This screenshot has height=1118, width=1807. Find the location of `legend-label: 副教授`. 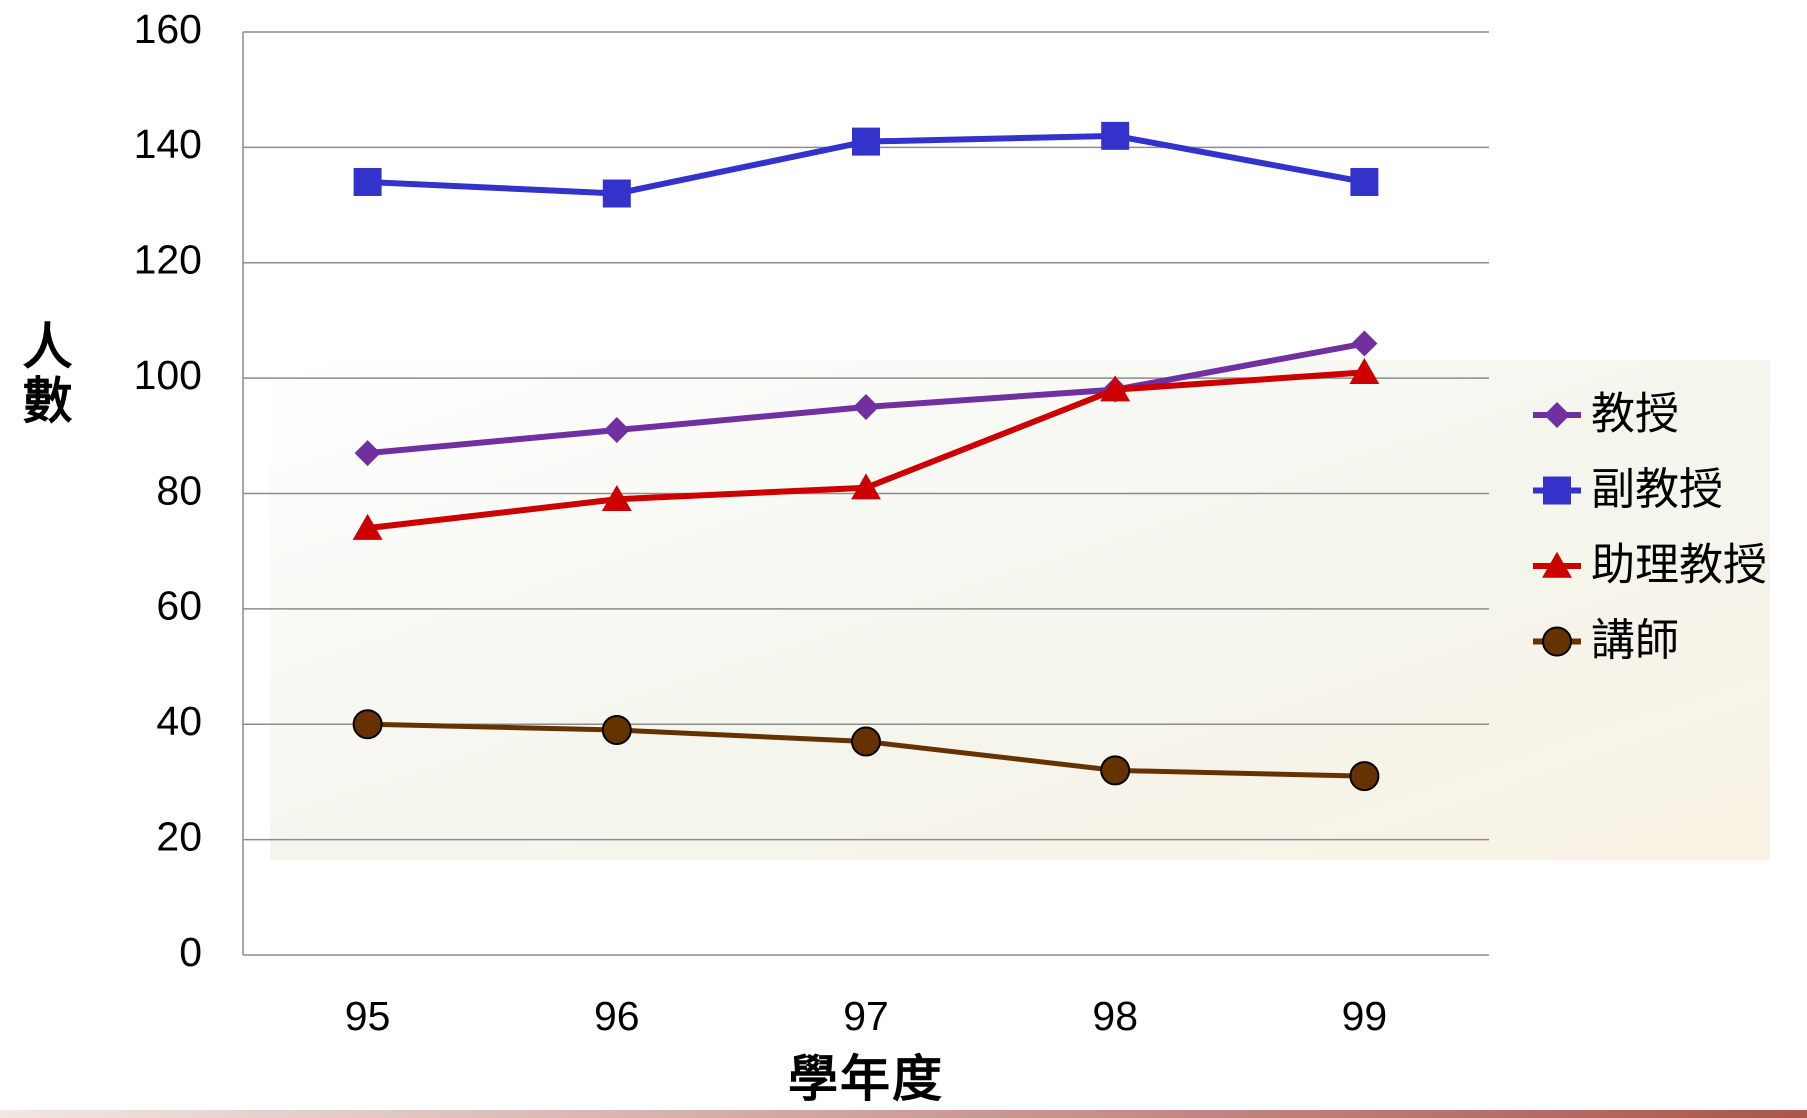

legend-label: 副教授 is located at coordinates (1657, 489).